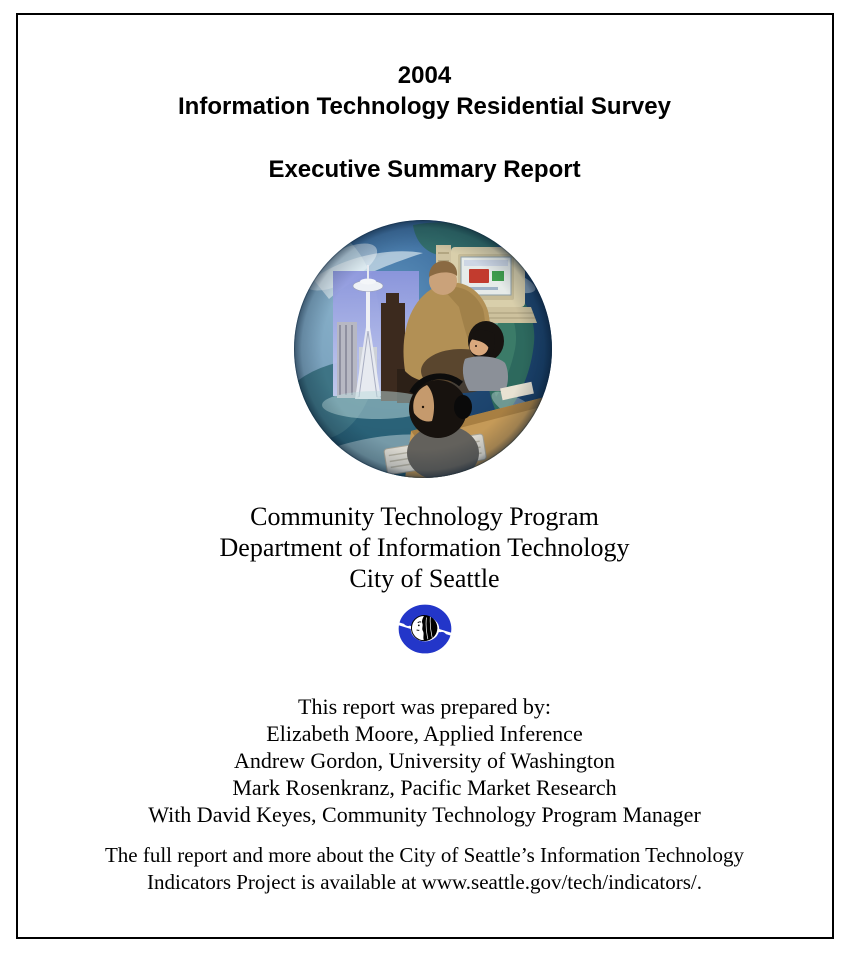 This screenshot has width=849, height=956. Describe the element at coordinates (424, 706) in the screenshot. I see `prepared-by-heading: This report was prepared by:` at that location.